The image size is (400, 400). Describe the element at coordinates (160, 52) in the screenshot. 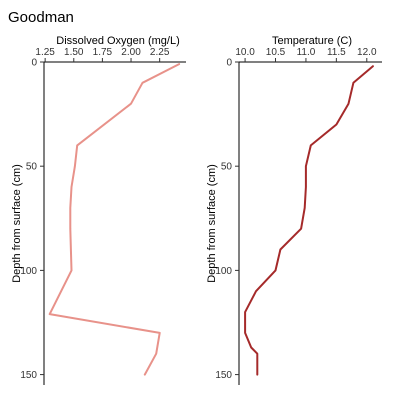

I see `oxygen-x-tick-label: 2.25` at that location.